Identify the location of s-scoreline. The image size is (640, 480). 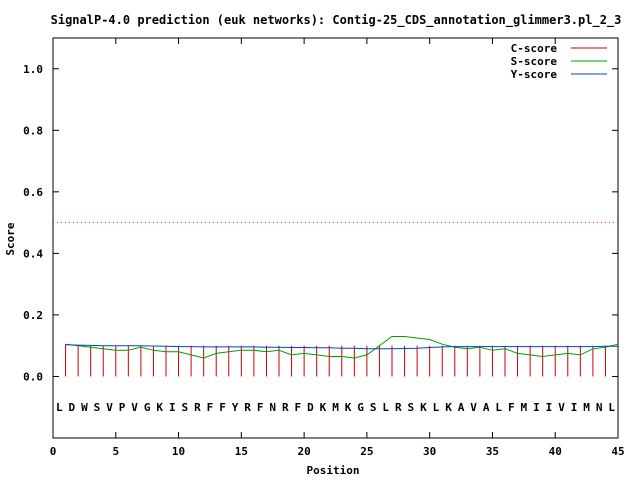
(342, 347).